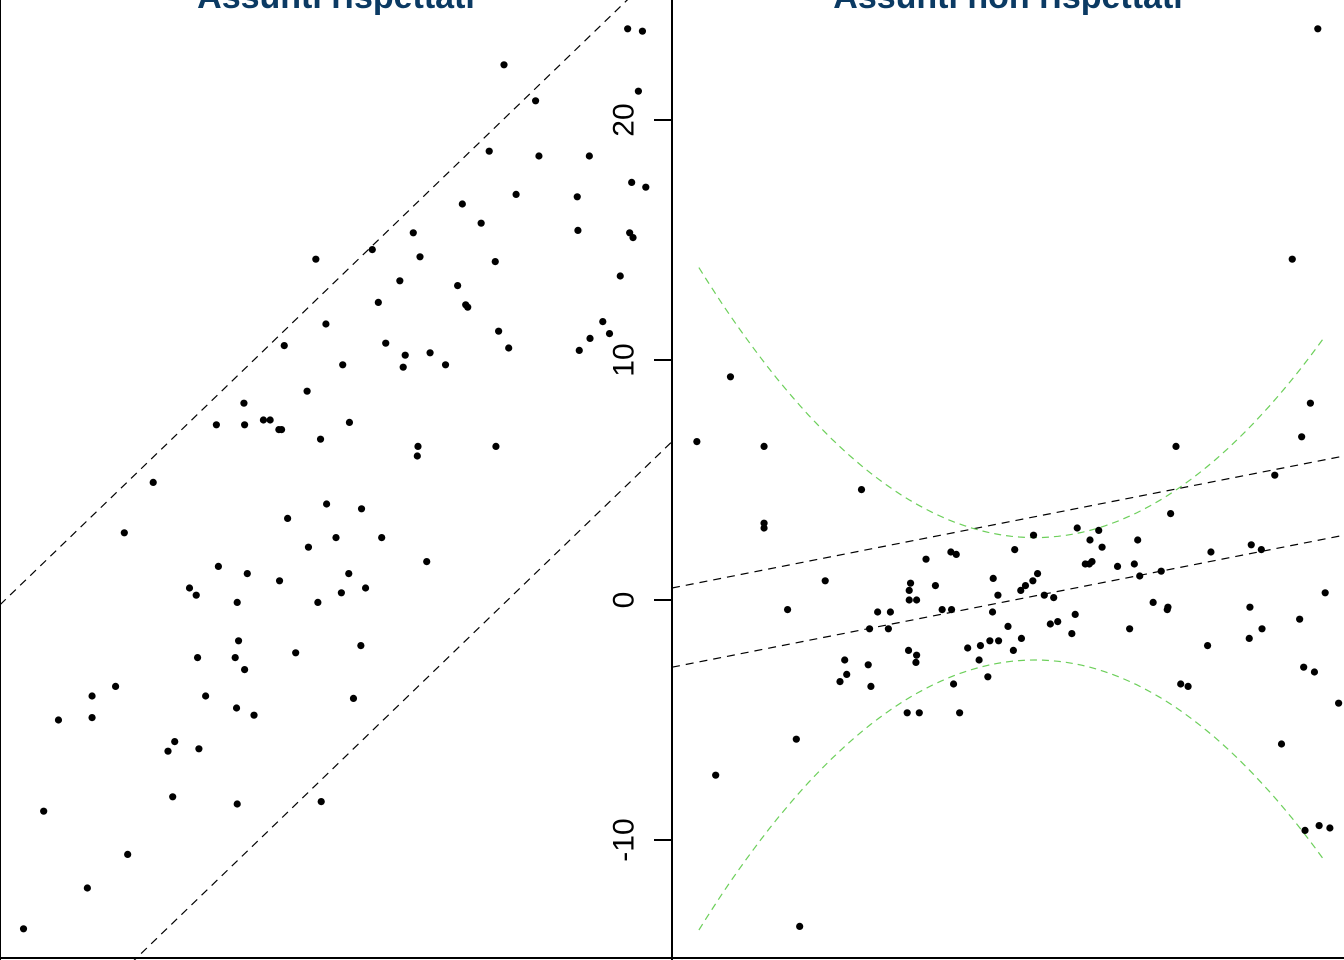 This screenshot has height=960, width=1344. What do you see at coordinates (1007, 522) in the screenshot?
I see `dashed-line-upper` at bounding box center [1007, 522].